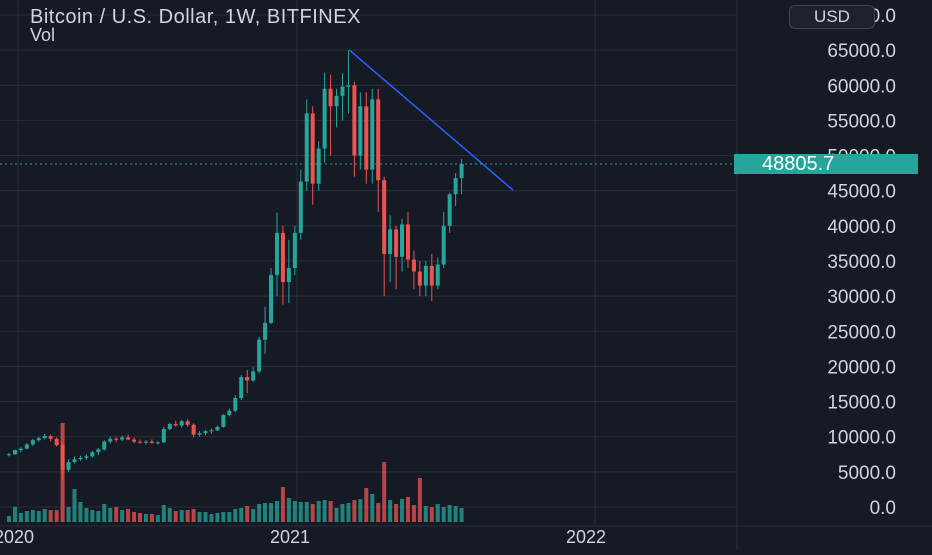 The height and width of the screenshot is (555, 932). What do you see at coordinates (861, 297) in the screenshot?
I see `y-tick-label: 30000.0` at bounding box center [861, 297].